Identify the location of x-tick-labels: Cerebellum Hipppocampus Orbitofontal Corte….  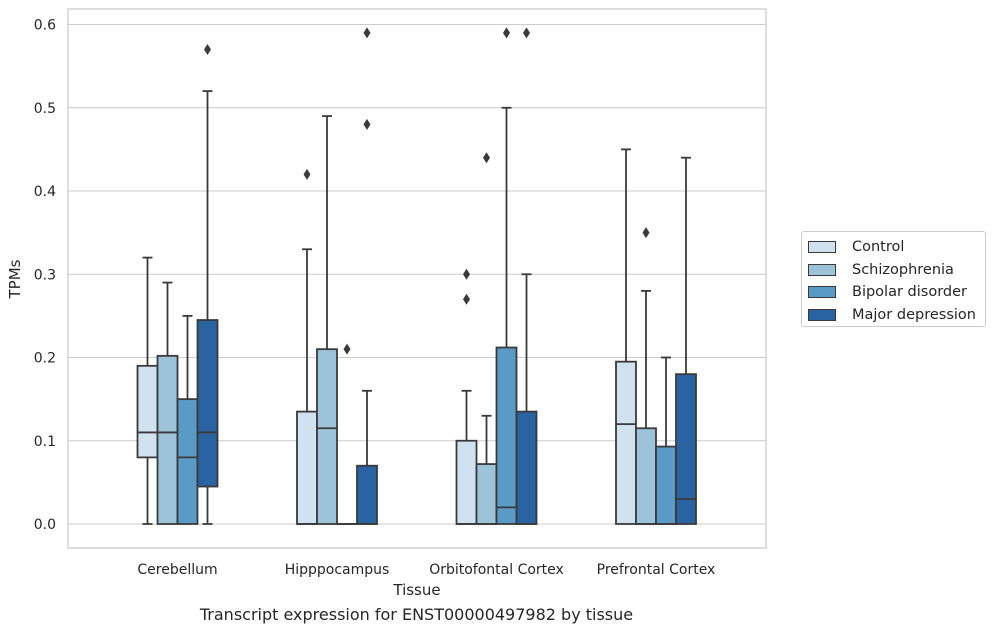
(426, 570).